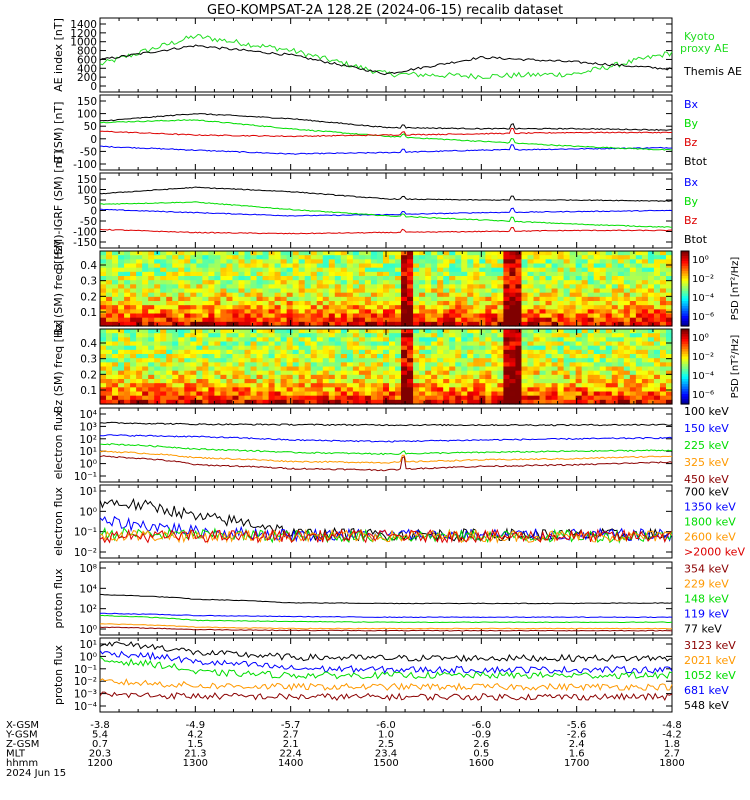 This screenshot has height=800, width=750. What do you see at coordinates (58, 288) in the screenshot?
I see `y-axis-label: Bx (SM) freq [Hz]` at bounding box center [58, 288].